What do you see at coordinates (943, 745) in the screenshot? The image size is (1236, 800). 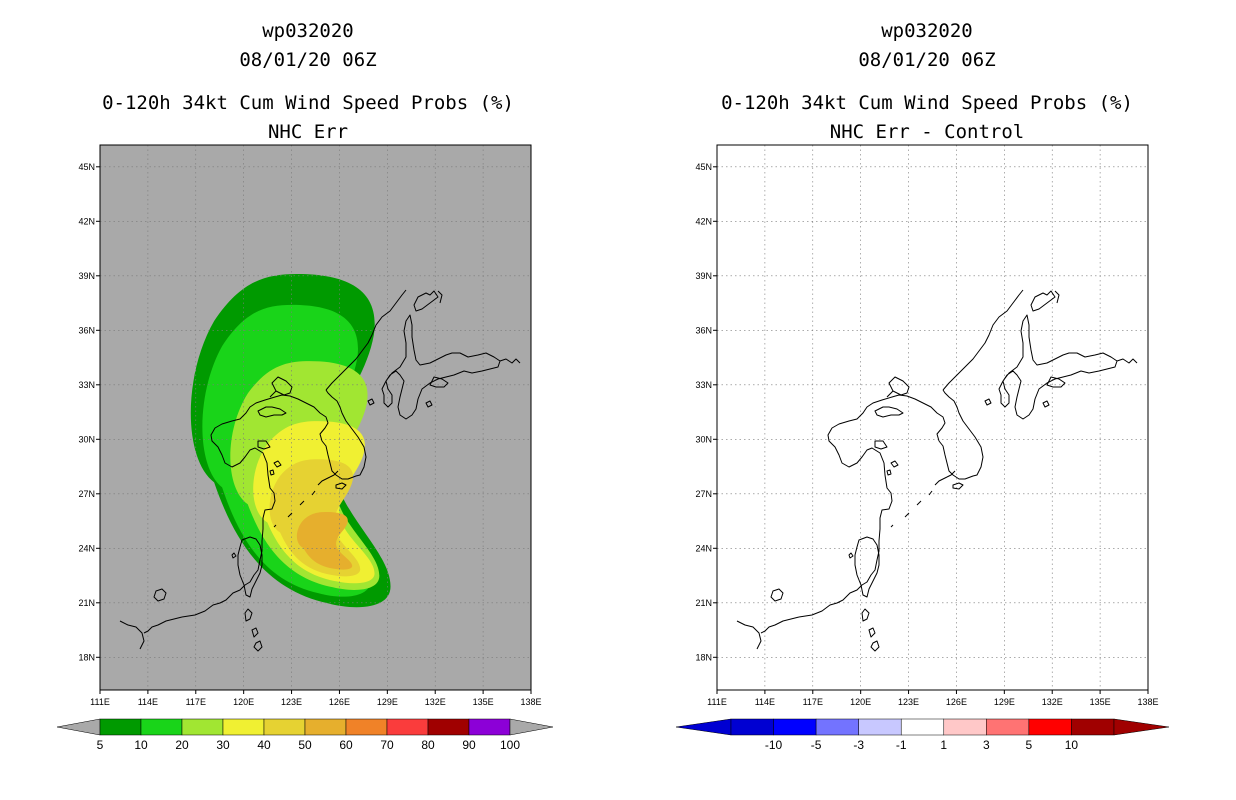 I see `colorbar-label: 1` at bounding box center [943, 745].